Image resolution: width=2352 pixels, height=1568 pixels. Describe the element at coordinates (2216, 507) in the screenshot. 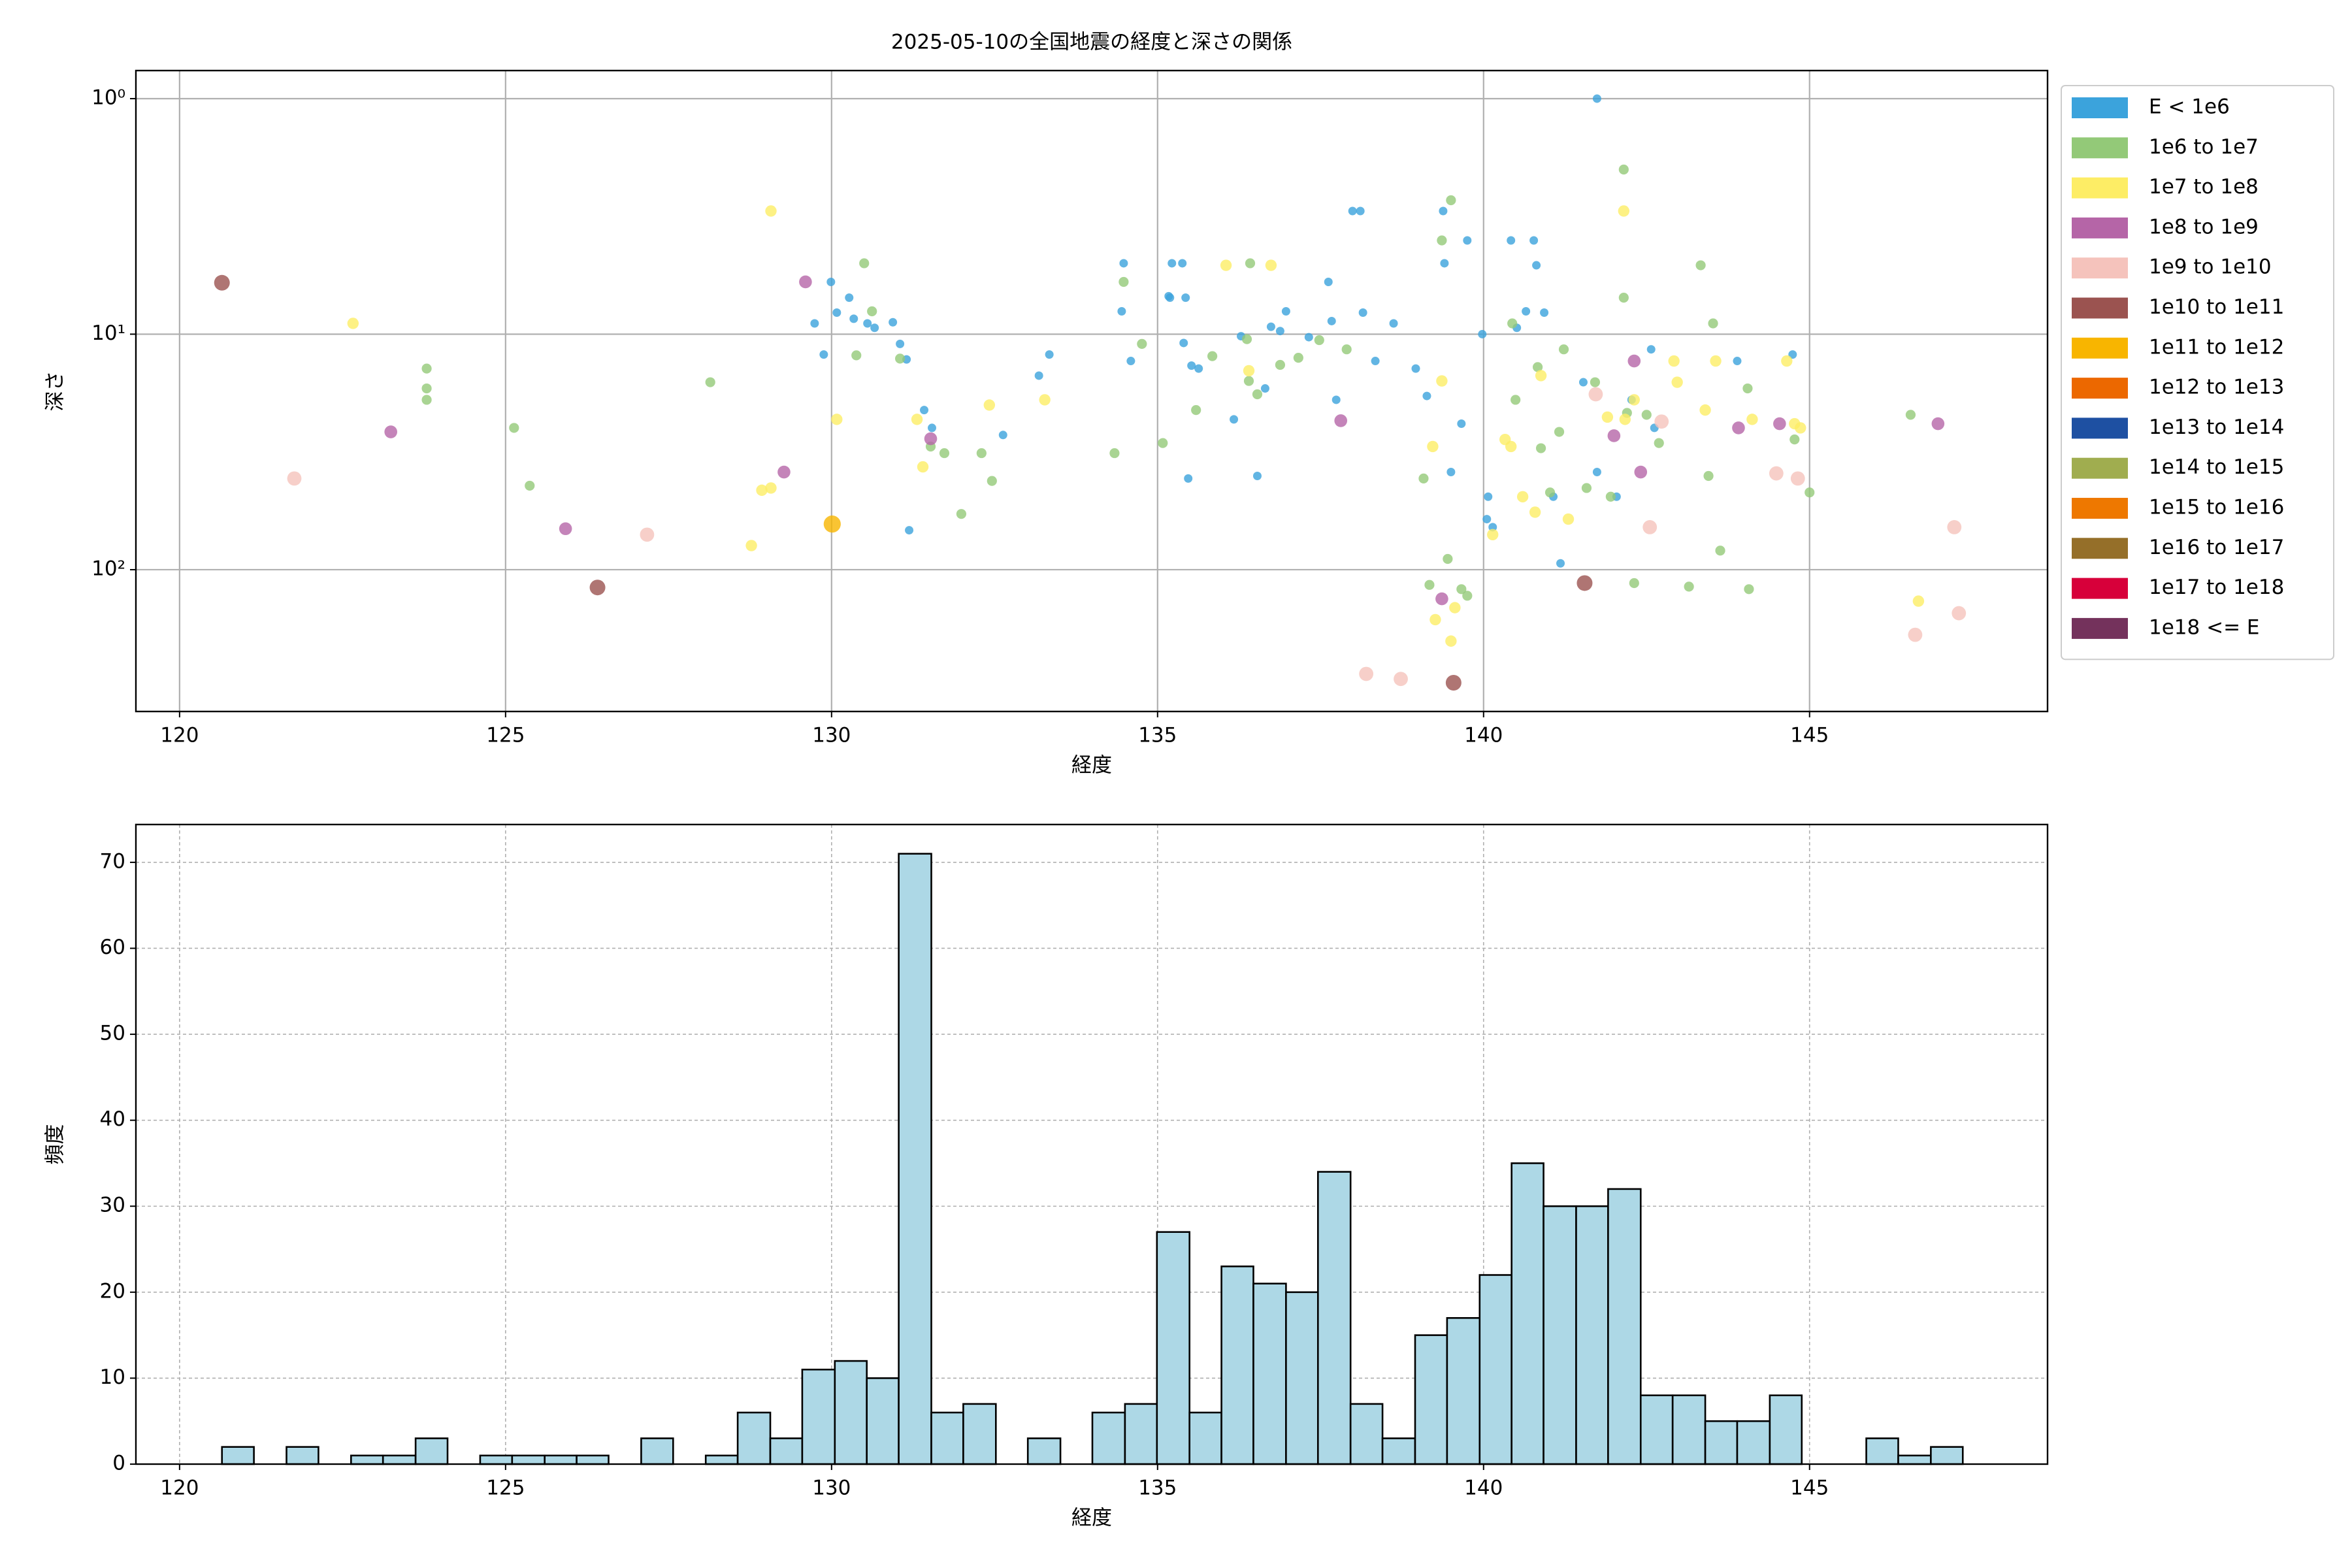

I see `legend-label: 1e15 to 1e16` at that location.